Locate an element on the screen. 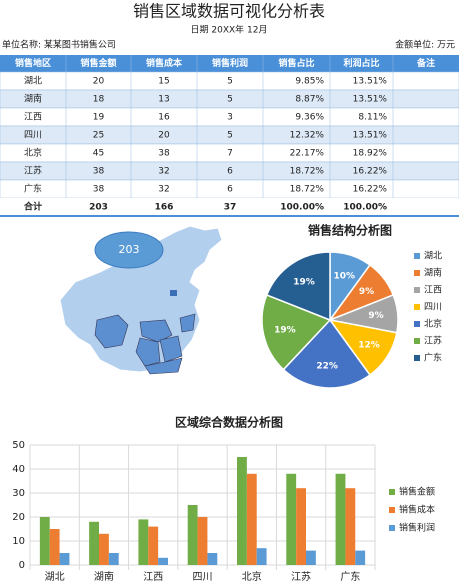 This screenshot has height=587, width=459. y-tick-label: 10 is located at coordinates (18, 541).